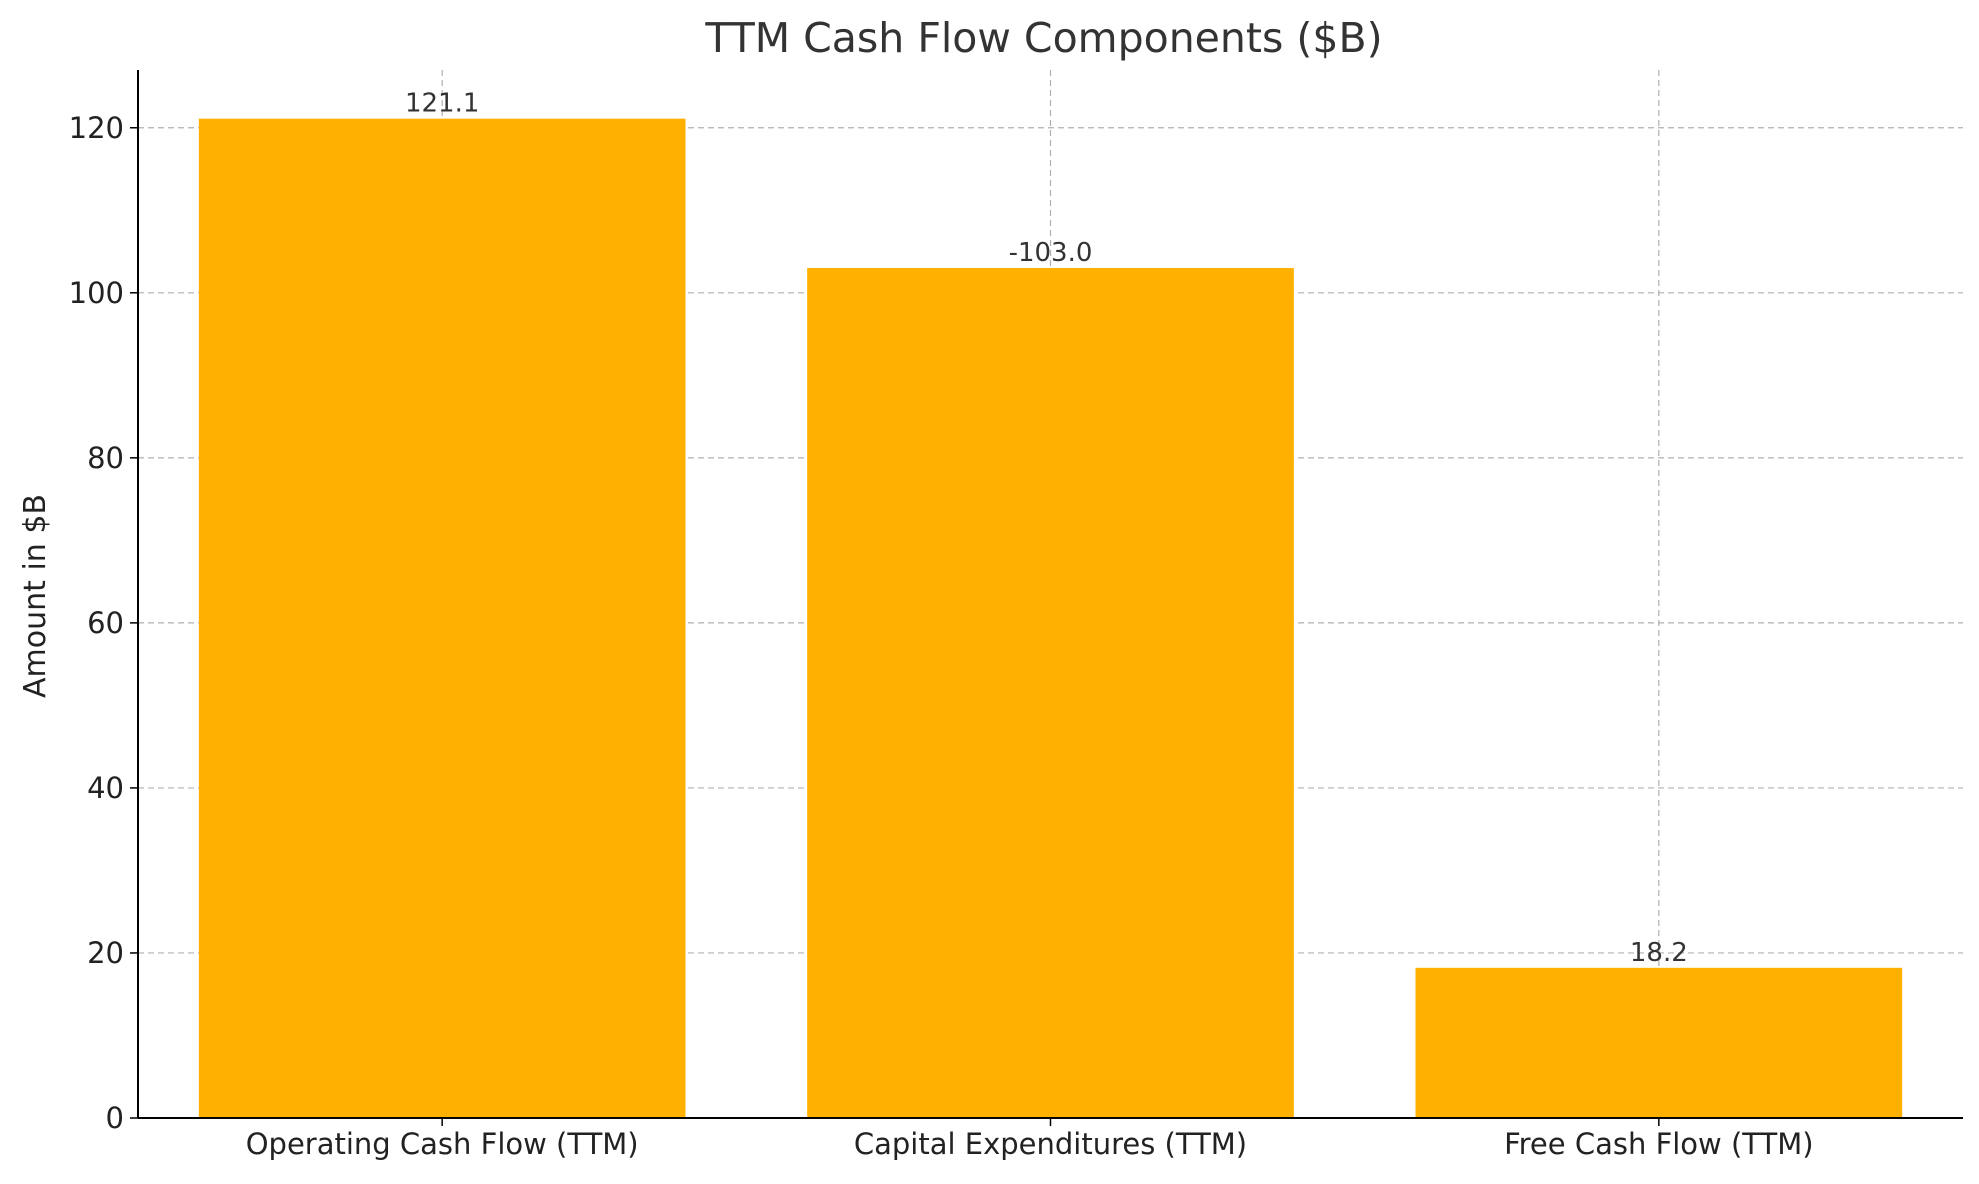  What do you see at coordinates (442, 1144) in the screenshot?
I see `x-tick-label: Operating Cash Flow (TTM)` at bounding box center [442, 1144].